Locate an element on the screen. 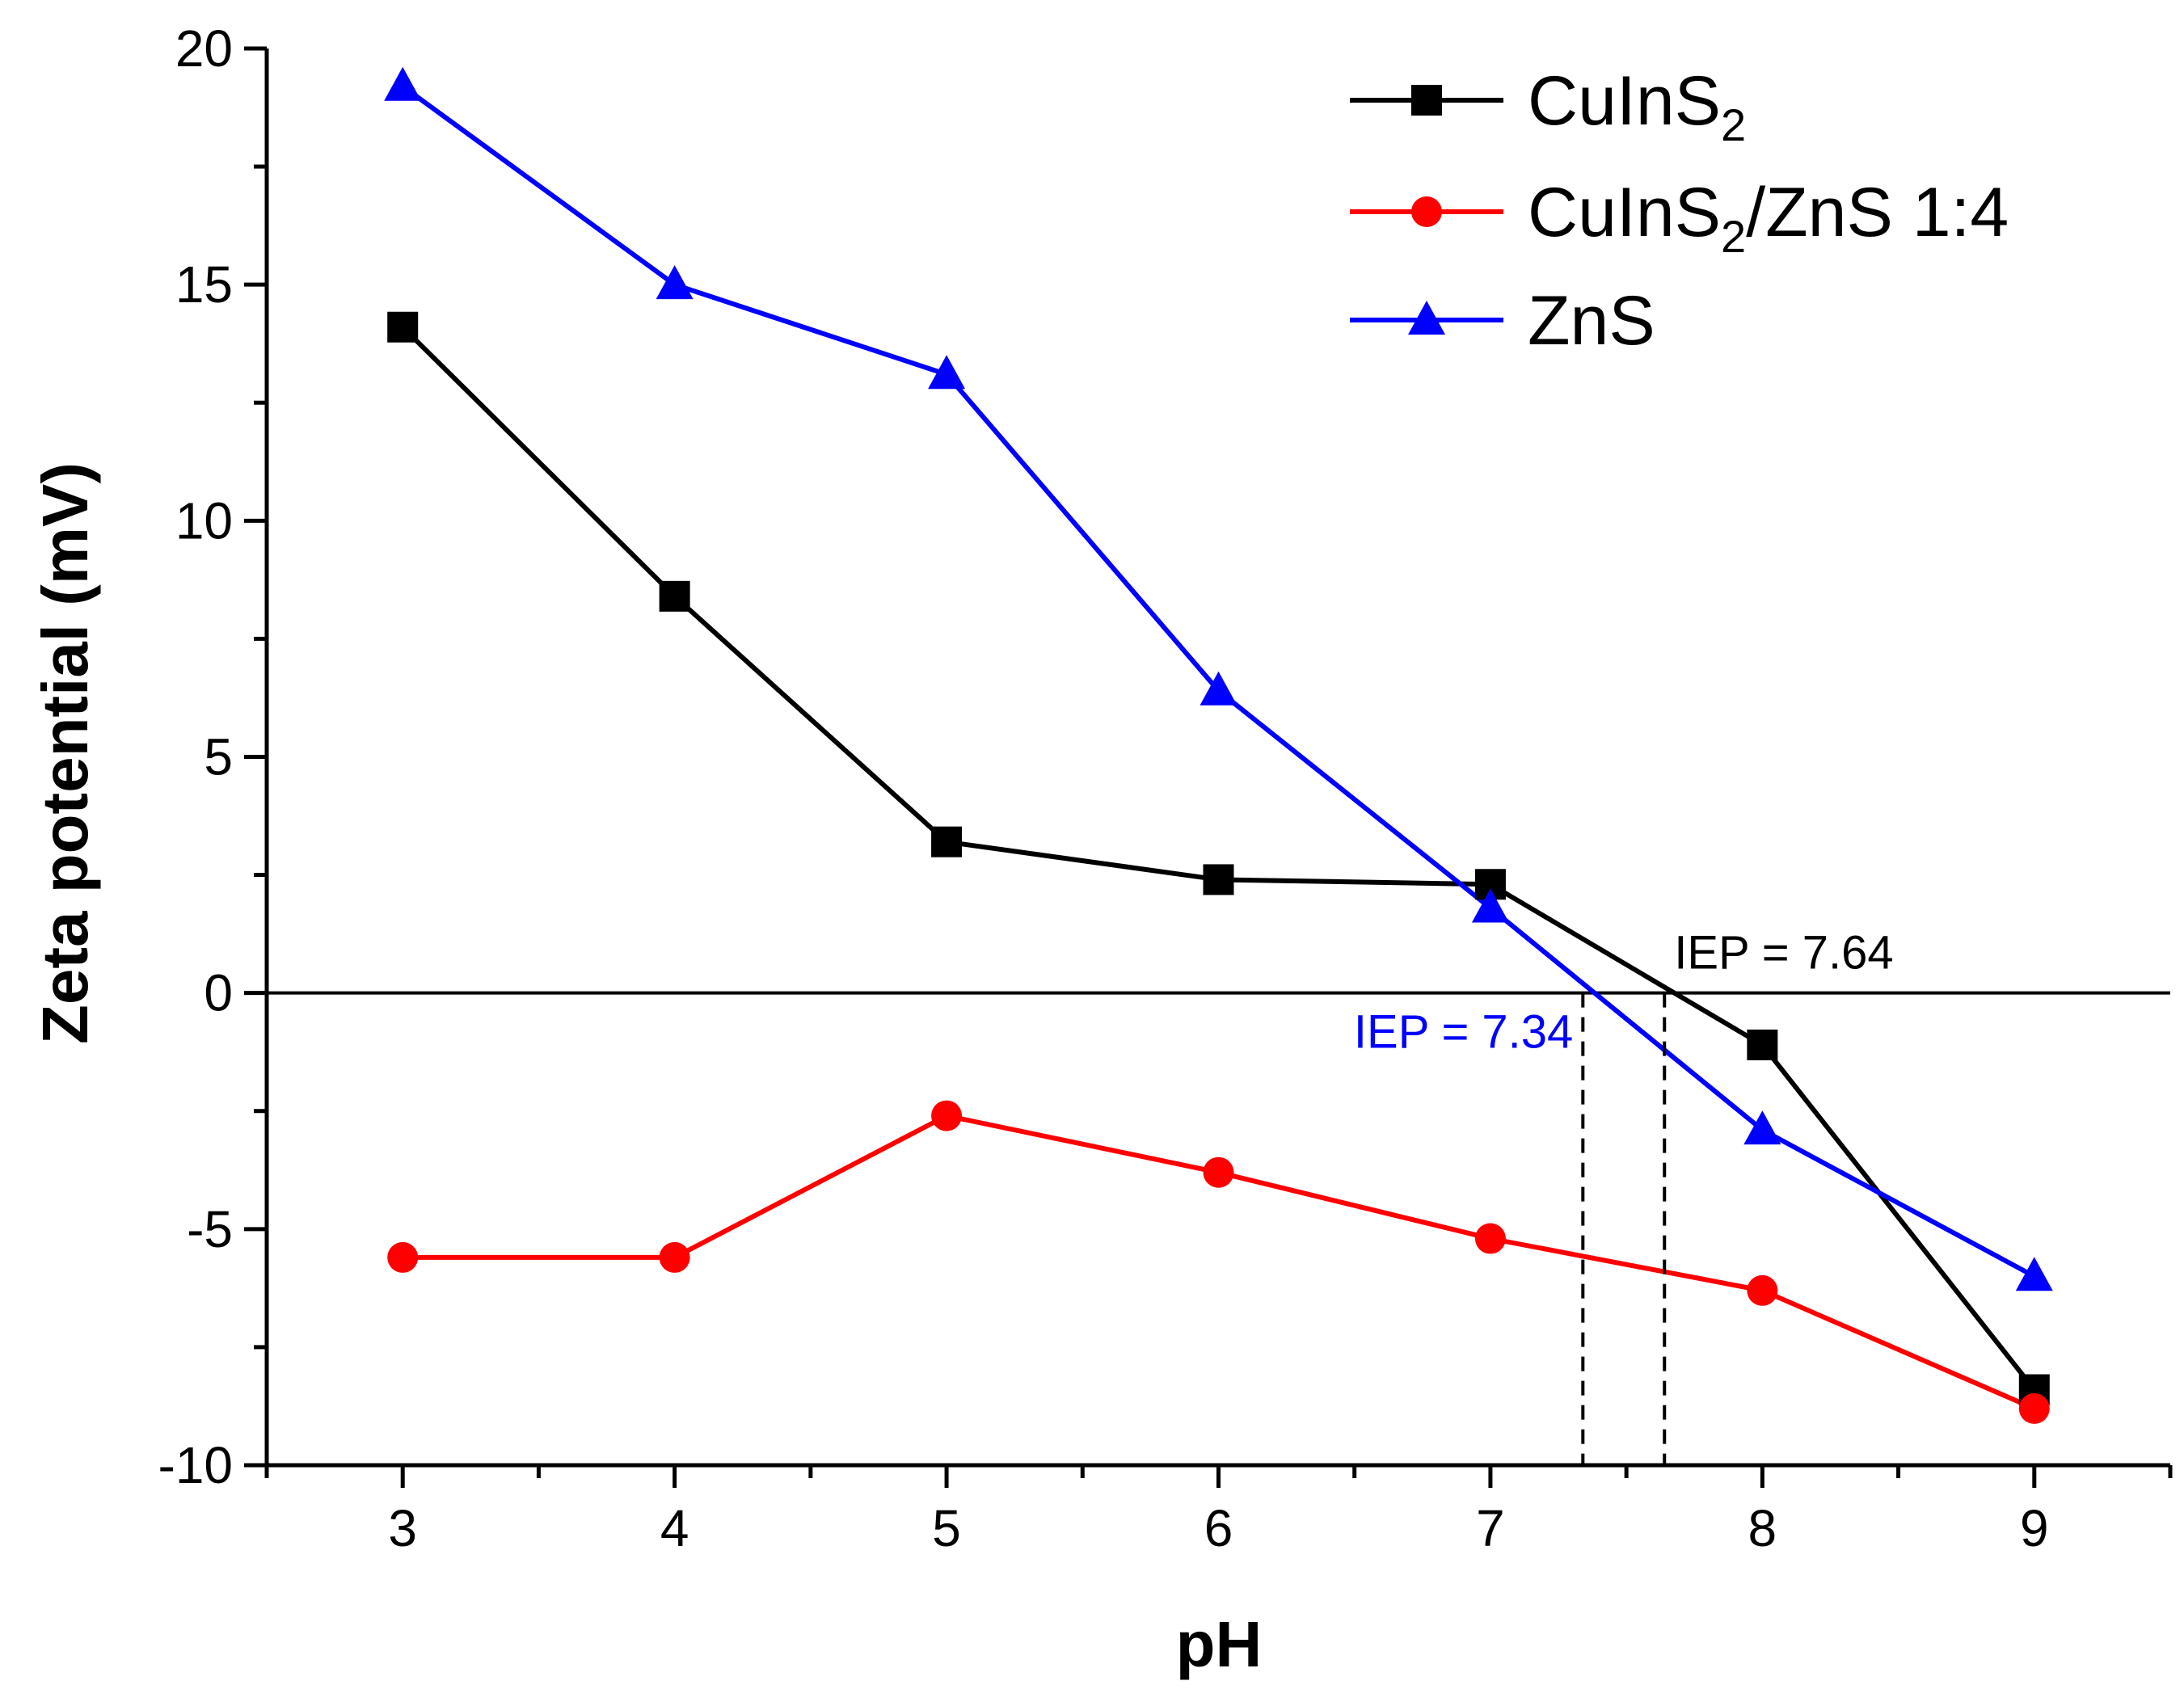 This screenshot has width=2184, height=1702. legend-label-rest: /ZnS 1:4 is located at coordinates (1877, 213).